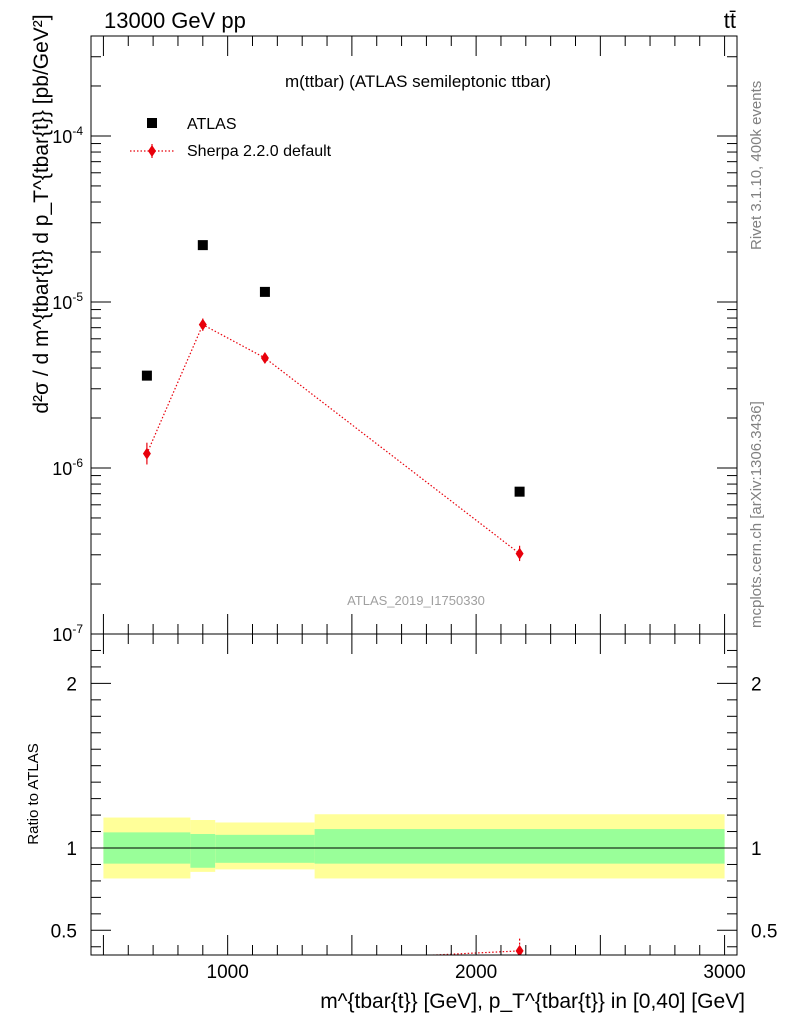  Describe the element at coordinates (259, 151) in the screenshot. I see `legend-mc-label: Sherpa 2.2.0 default` at that location.